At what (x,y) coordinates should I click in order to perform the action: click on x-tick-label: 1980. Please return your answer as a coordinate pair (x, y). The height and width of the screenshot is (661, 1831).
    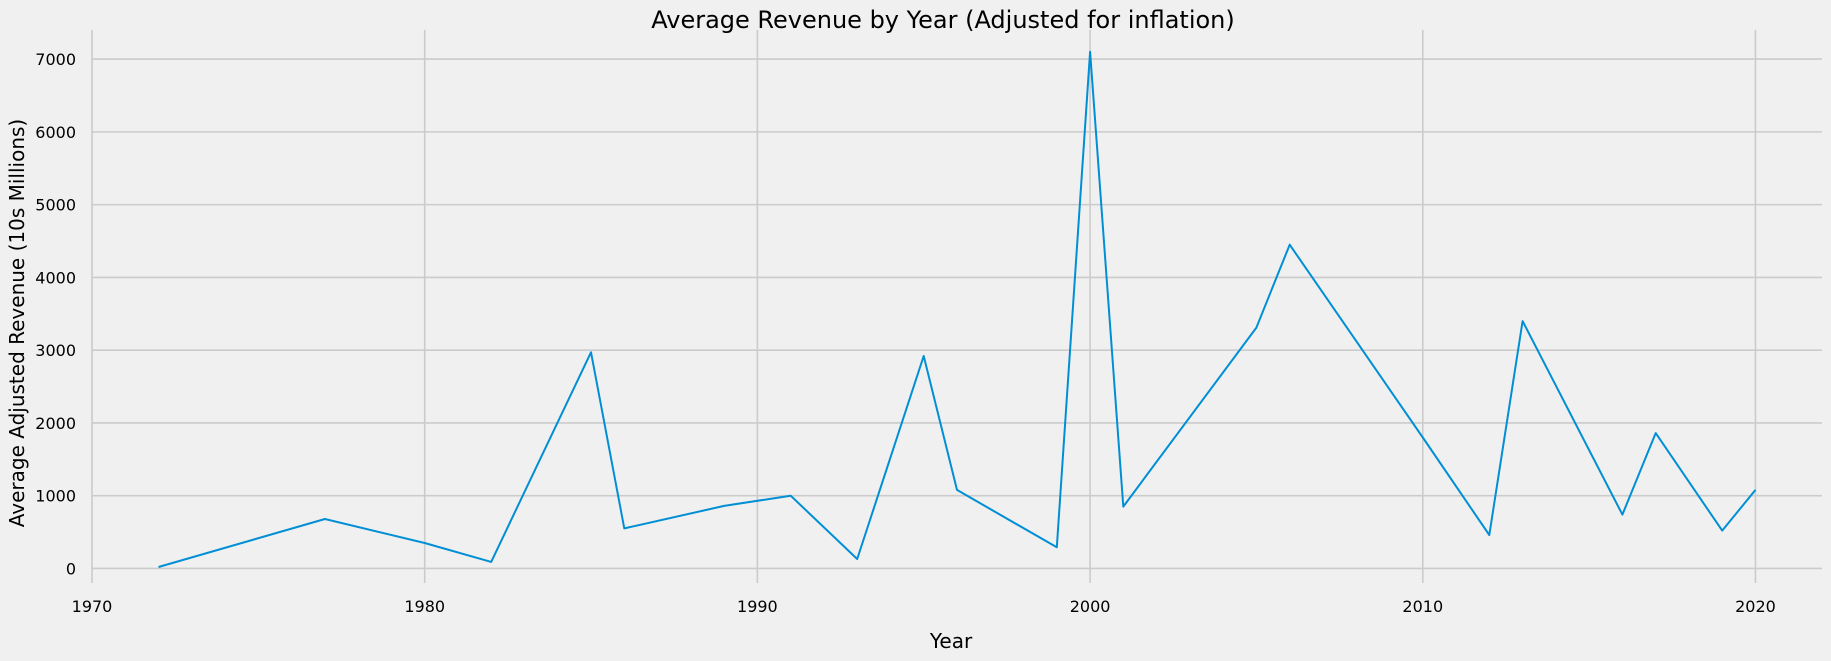
    Looking at the image, I should click on (424, 606).